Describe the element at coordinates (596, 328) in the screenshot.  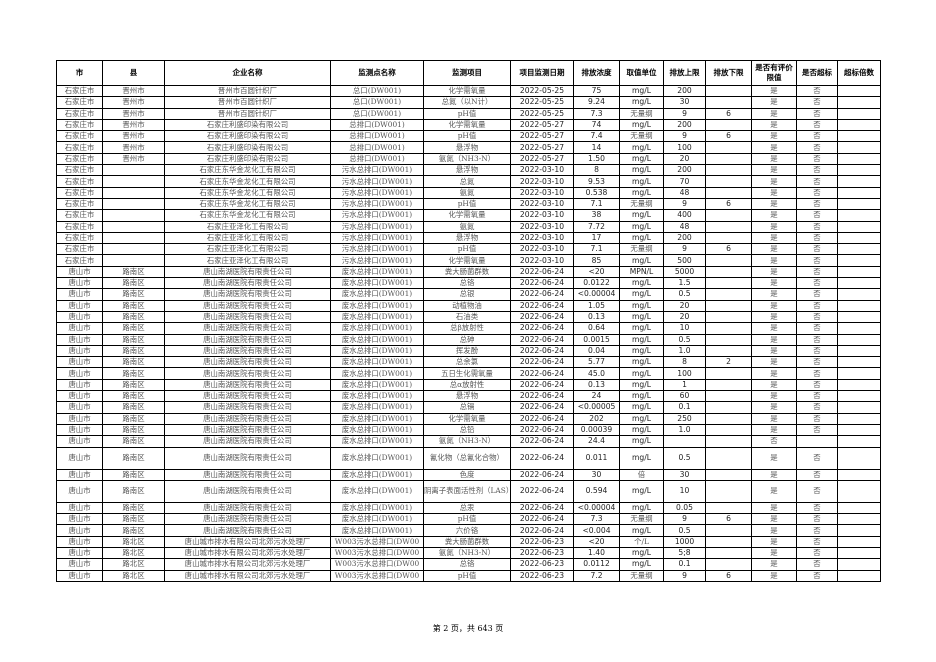
I see `cell-concentration: 0.64` at that location.